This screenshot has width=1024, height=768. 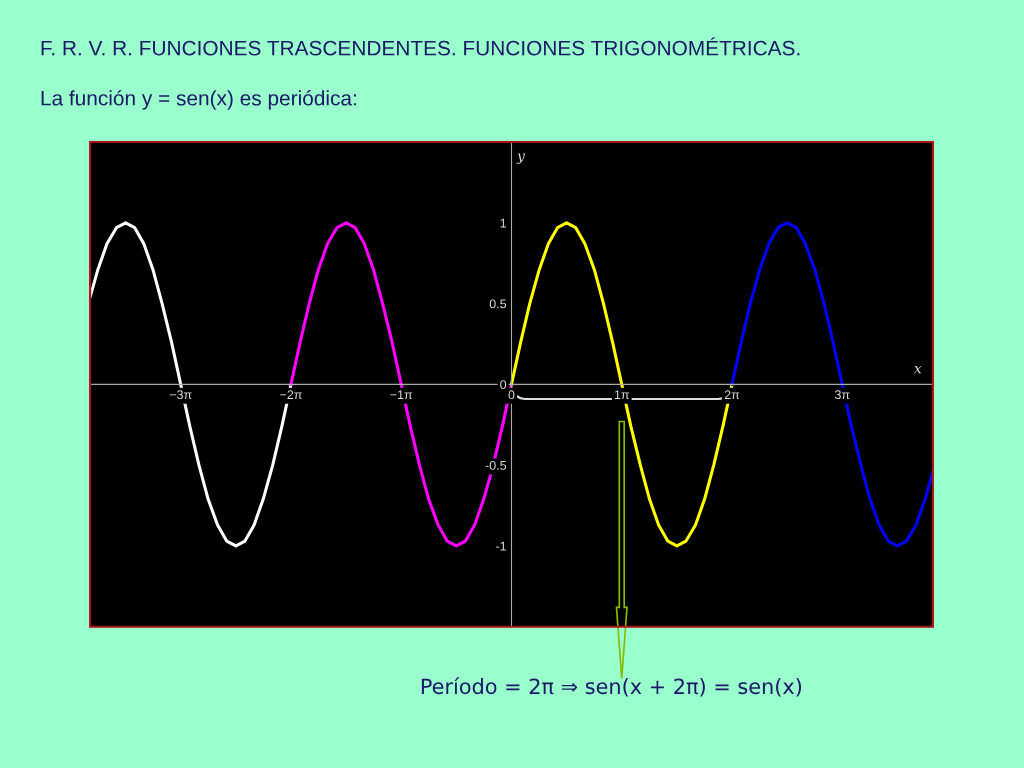 What do you see at coordinates (198, 100) in the screenshot?
I see `chart-subtitle: La función y = sen(x) es periódica:` at bounding box center [198, 100].